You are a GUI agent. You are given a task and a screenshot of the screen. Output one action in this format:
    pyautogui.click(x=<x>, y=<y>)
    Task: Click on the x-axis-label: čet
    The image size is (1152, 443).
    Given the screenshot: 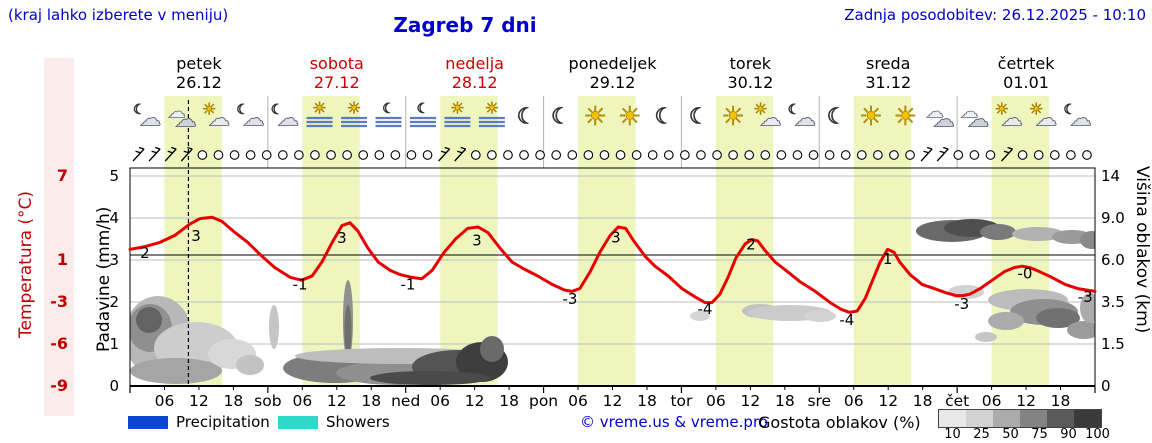 What is the action you would take?
    pyautogui.click(x=957, y=401)
    